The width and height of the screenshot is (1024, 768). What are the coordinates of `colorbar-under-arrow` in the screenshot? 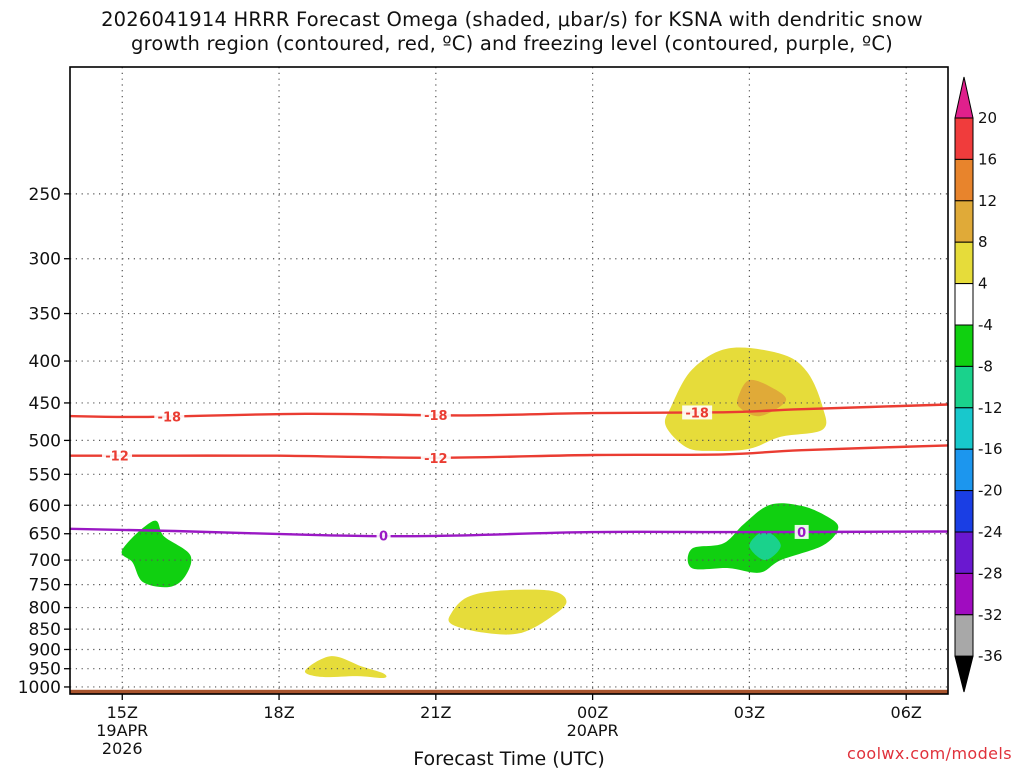 It's located at (964, 674).